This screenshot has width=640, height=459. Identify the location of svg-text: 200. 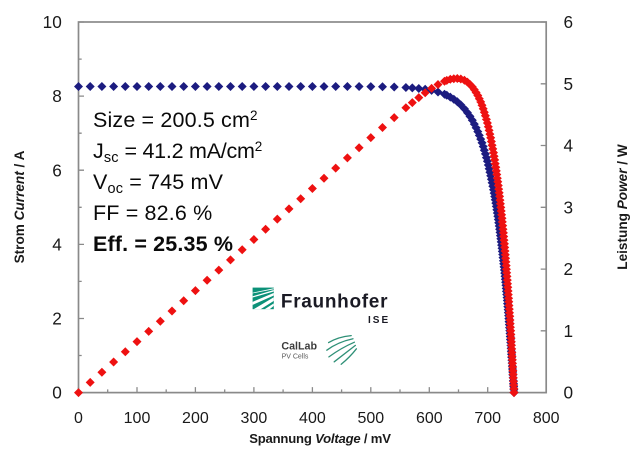
(195, 418).